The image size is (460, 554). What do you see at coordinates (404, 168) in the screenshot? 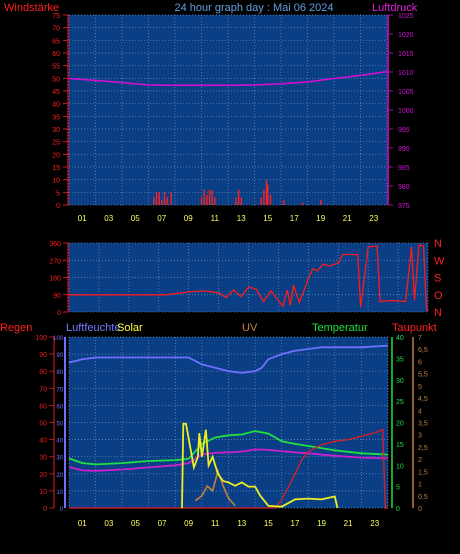
I see `pressure-tick-label: 985` at bounding box center [404, 168].